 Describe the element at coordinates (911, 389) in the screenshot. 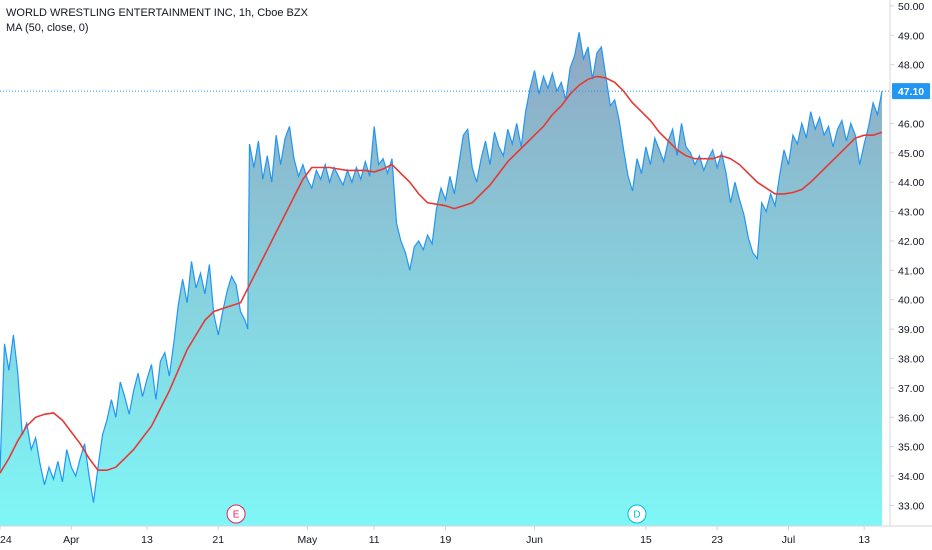

I see `y-tick-label: 37.00` at that location.